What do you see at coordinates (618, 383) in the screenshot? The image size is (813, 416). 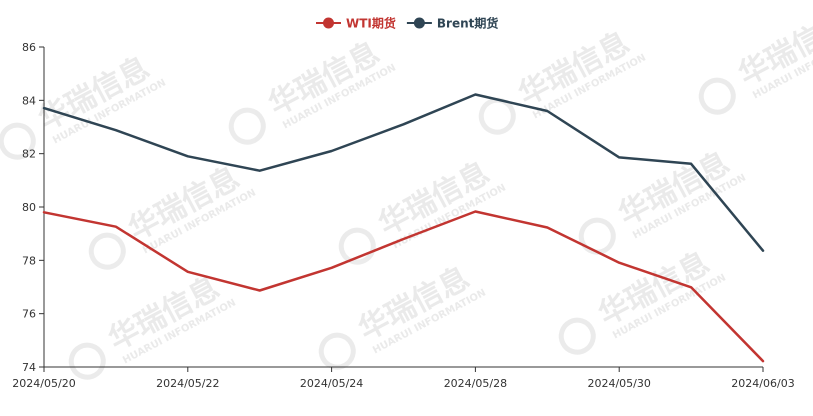 I see `x-tick-label: 2024/05/30` at bounding box center [618, 383].